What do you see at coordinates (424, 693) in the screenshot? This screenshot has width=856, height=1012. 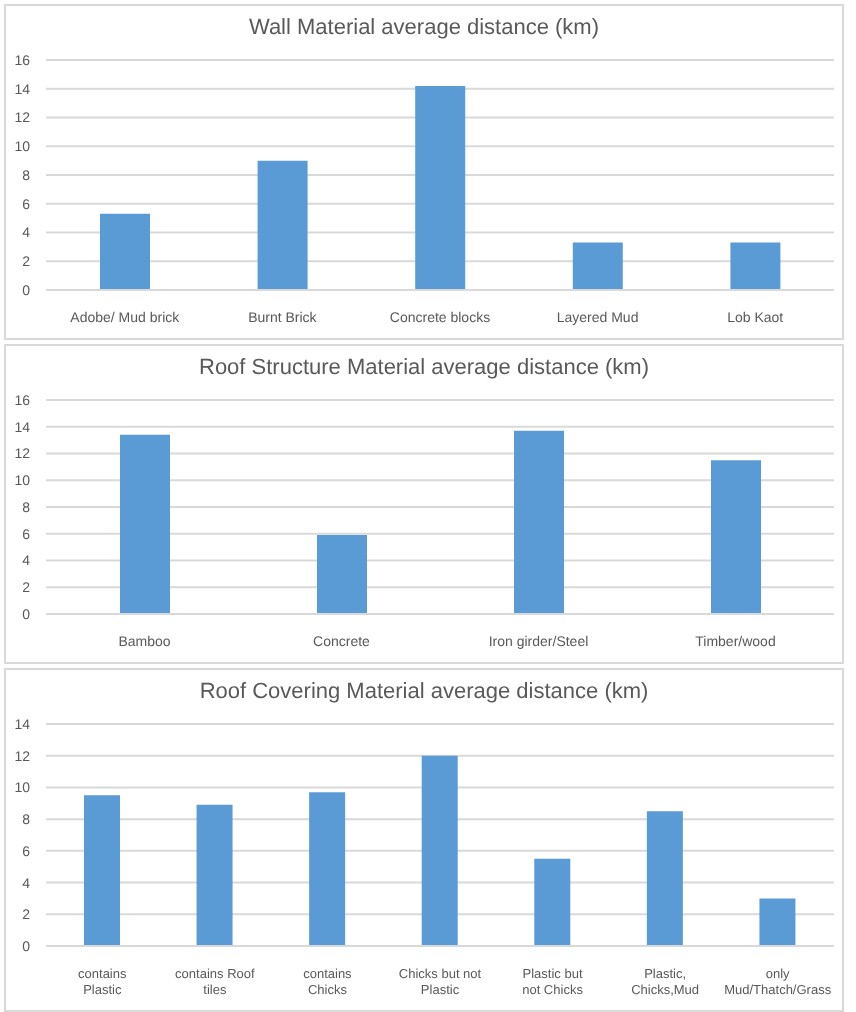 I see `chart-title: Roof Covering Material average distance (km)` at bounding box center [424, 693].